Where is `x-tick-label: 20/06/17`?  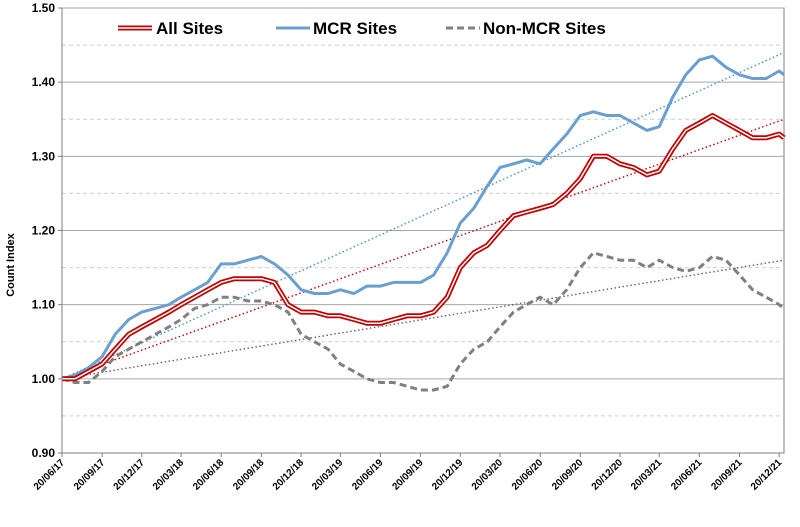 x-tick-label: 20/06/17 is located at coordinates (50, 475).